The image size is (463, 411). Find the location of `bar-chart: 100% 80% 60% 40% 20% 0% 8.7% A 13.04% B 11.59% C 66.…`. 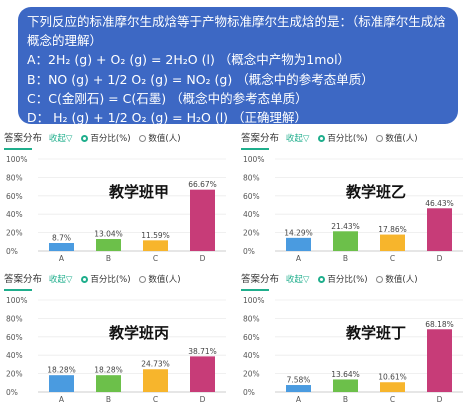

bar-chart: 100% 80% 60% 40% 20% 0% 8.7% A 13.04% B 11.59% C 66.… is located at coordinates (116, 209).